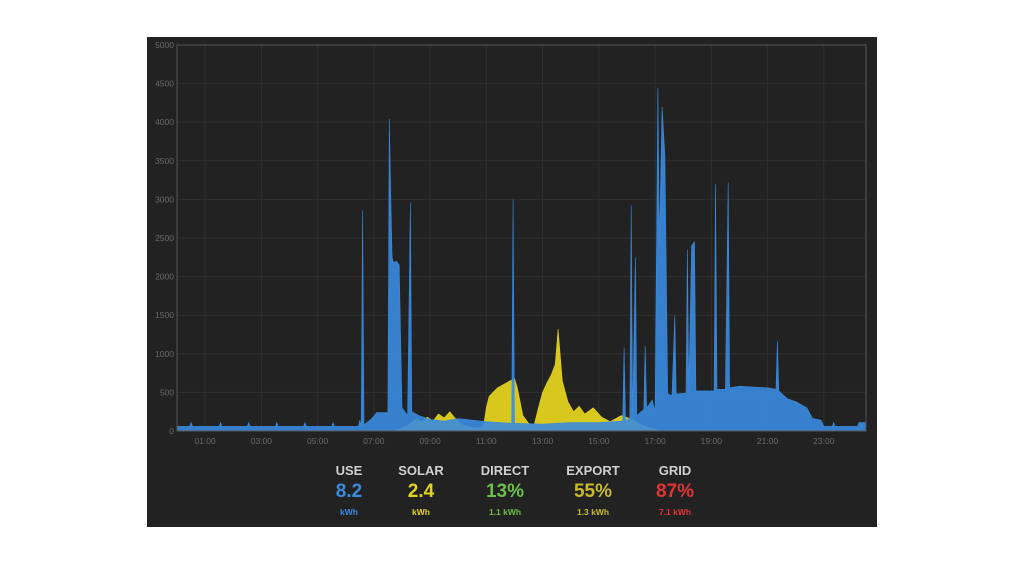 The image size is (1024, 565). Describe the element at coordinates (164, 199) in the screenshot. I see `y-tick-label: 3000` at that location.